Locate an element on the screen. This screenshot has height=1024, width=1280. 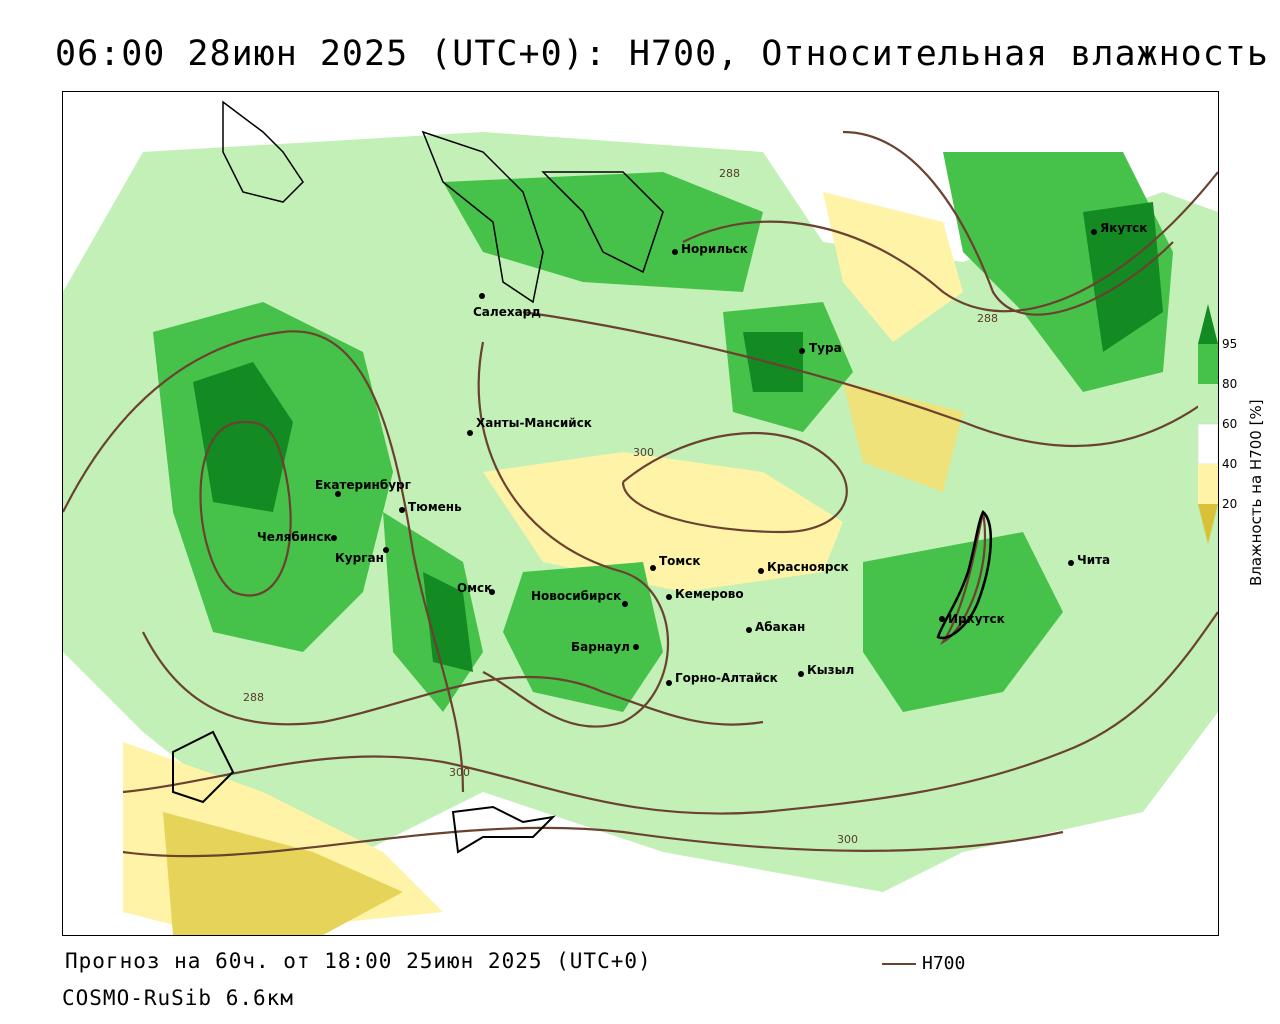
city-barnaul: Барнаул is located at coordinates (605, 647).